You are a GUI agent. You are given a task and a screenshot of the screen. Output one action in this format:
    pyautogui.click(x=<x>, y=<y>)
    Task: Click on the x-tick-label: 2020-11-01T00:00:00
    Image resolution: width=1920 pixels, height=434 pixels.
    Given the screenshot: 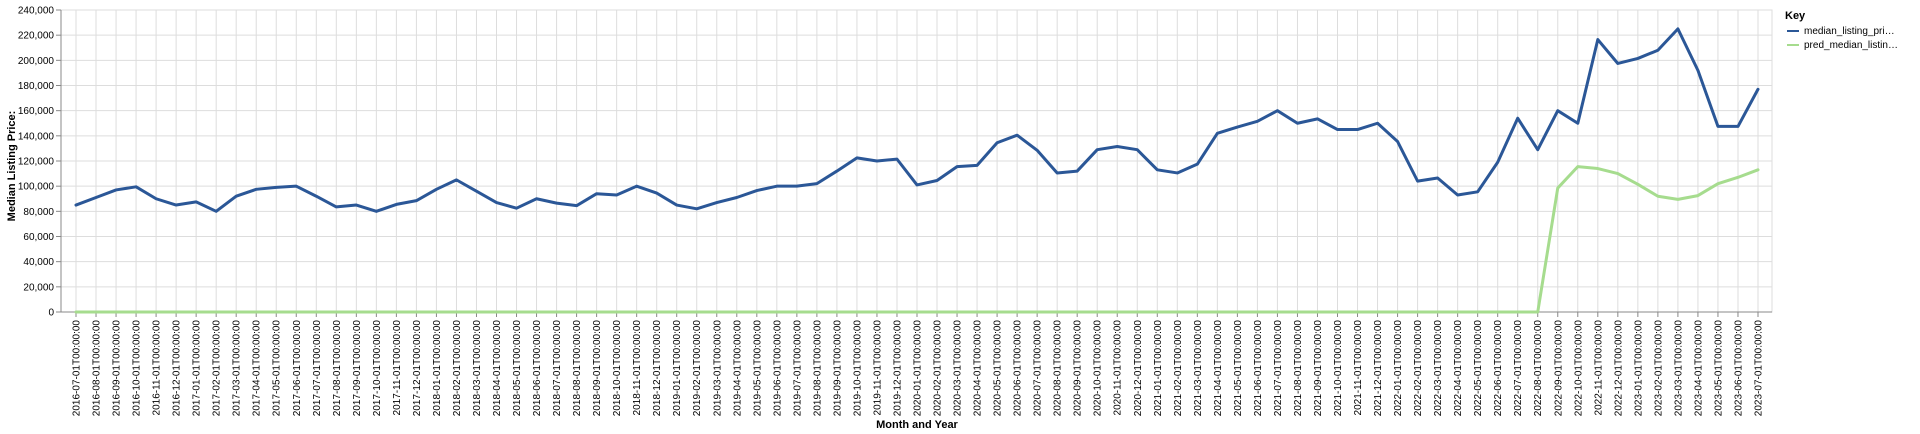 What is the action you would take?
    pyautogui.click(x=1118, y=368)
    